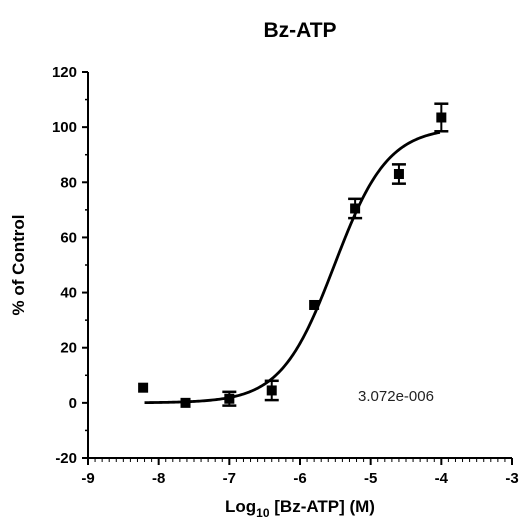 The width and height of the screenshot is (520, 522). I want to click on x-tick-label: -9, so click(87, 478).